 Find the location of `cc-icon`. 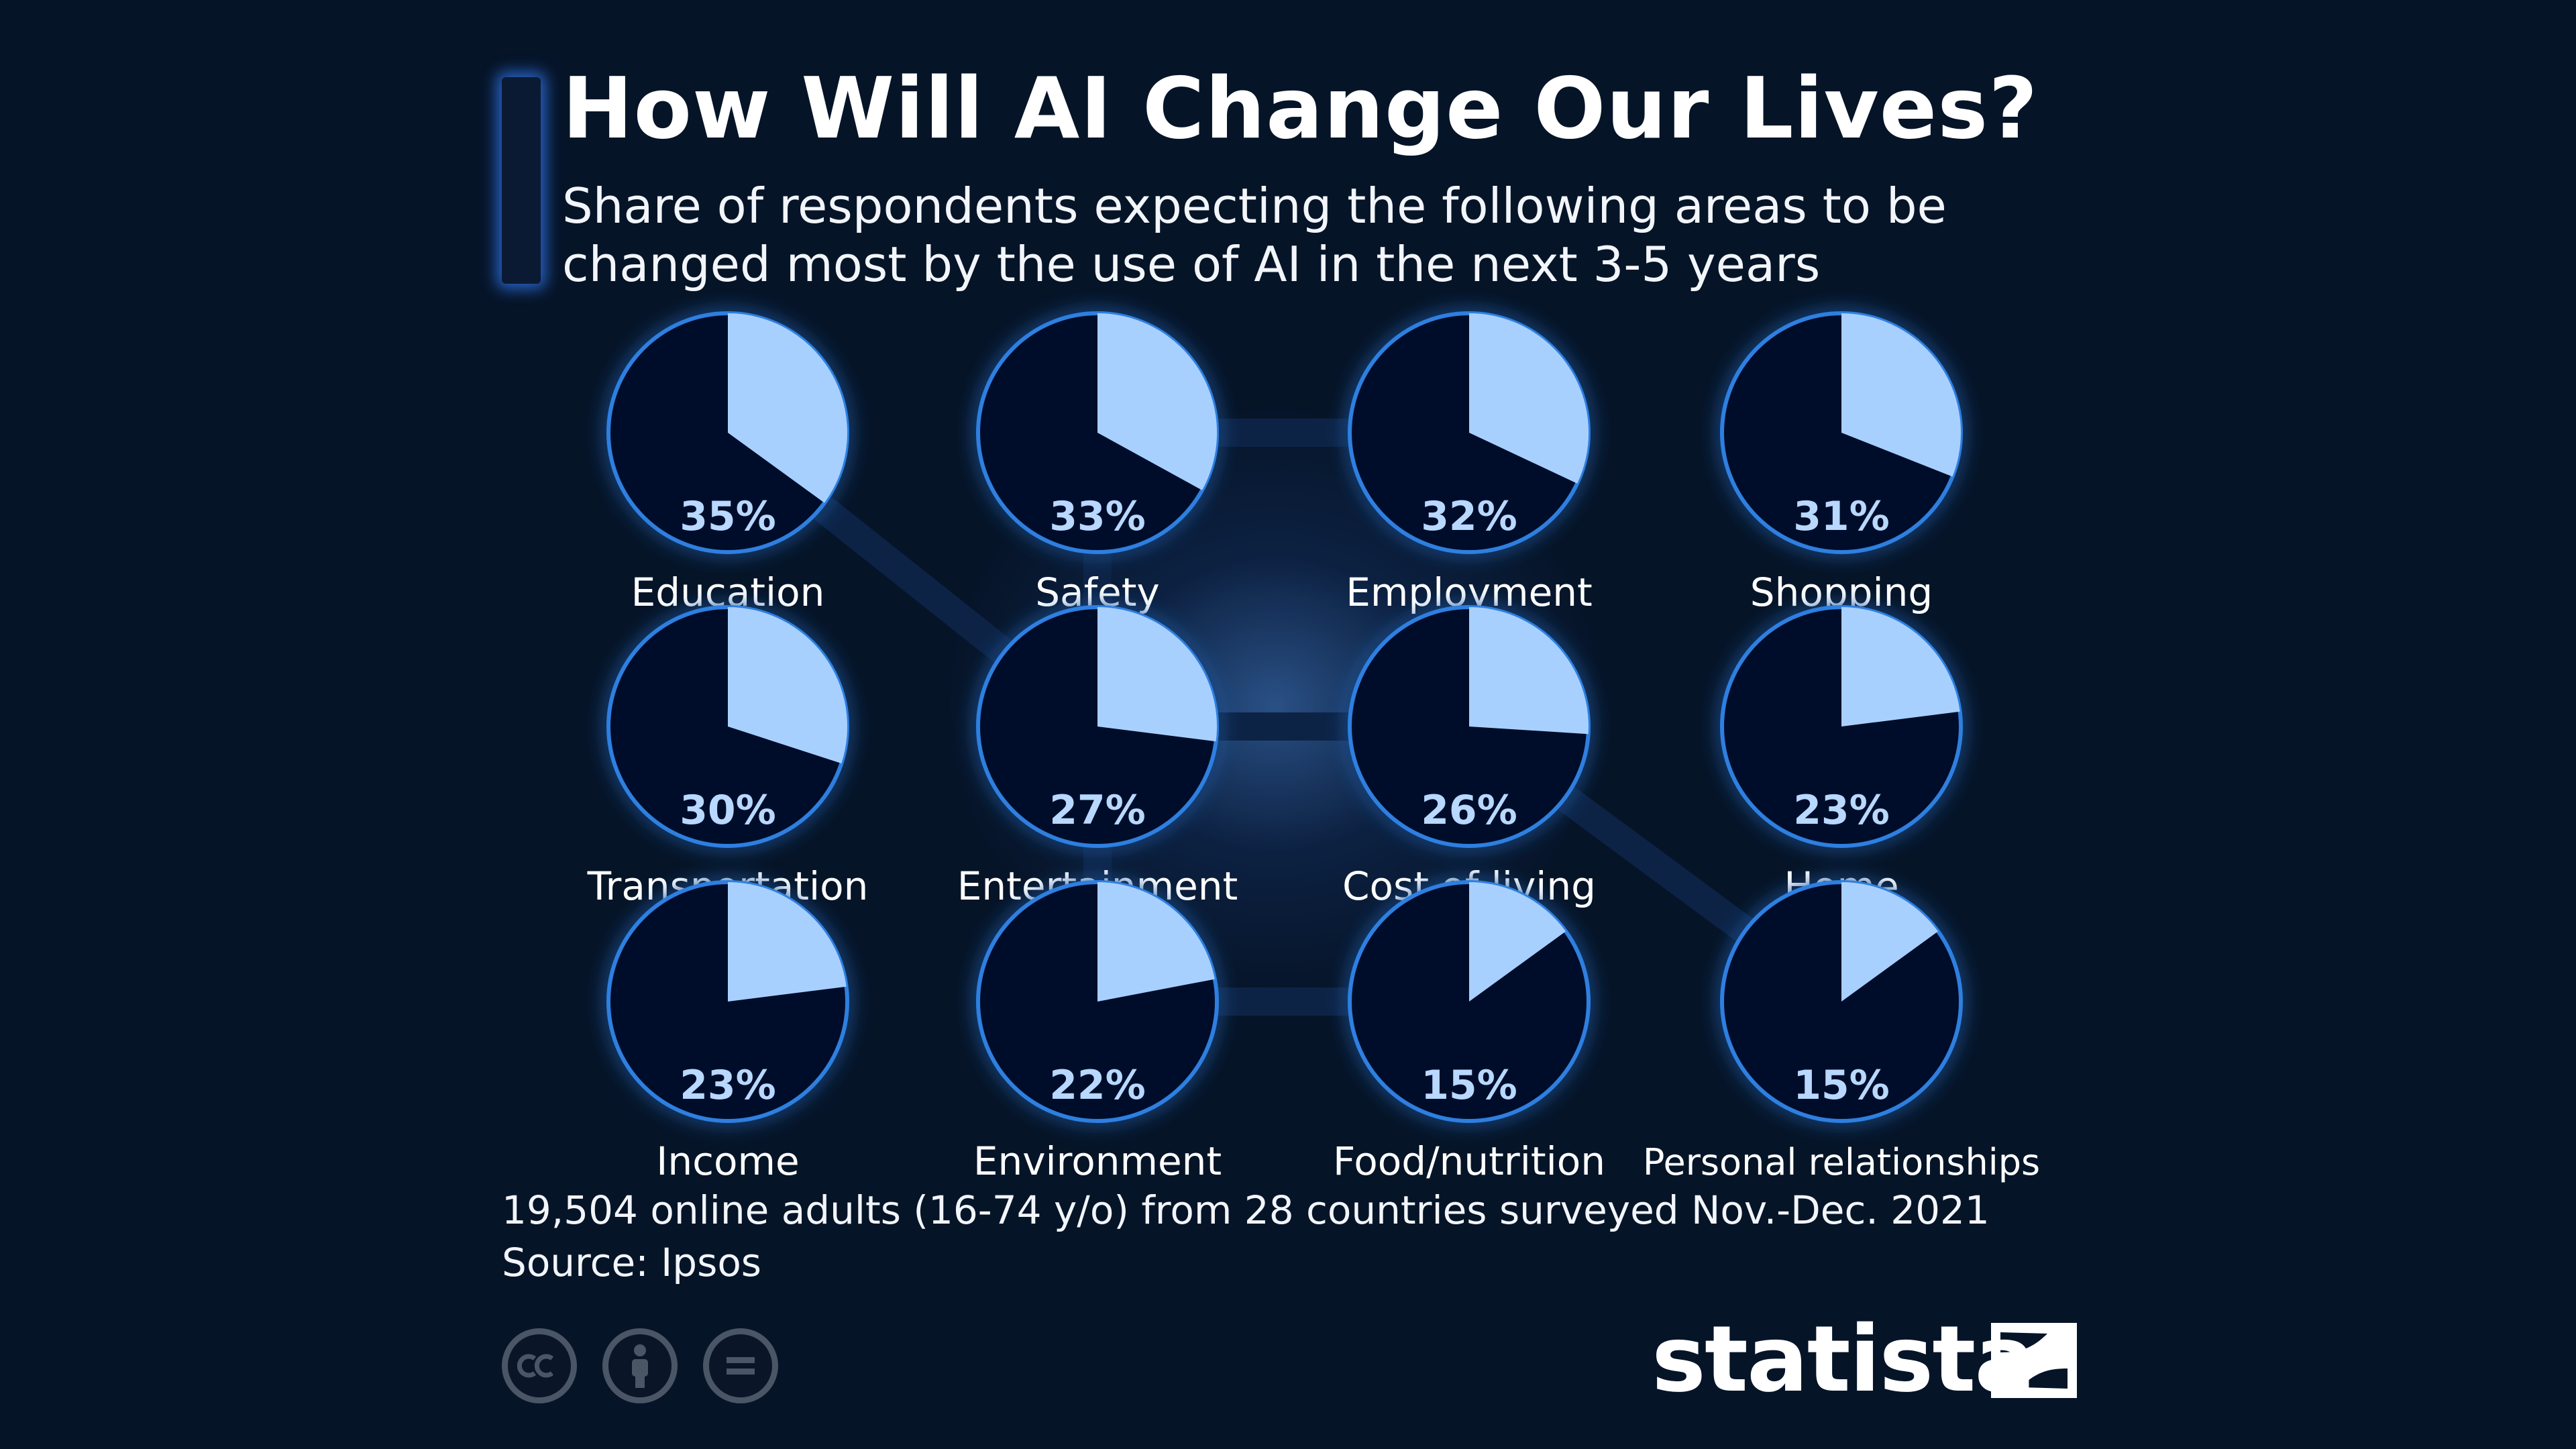

cc-icon is located at coordinates (539, 1365).